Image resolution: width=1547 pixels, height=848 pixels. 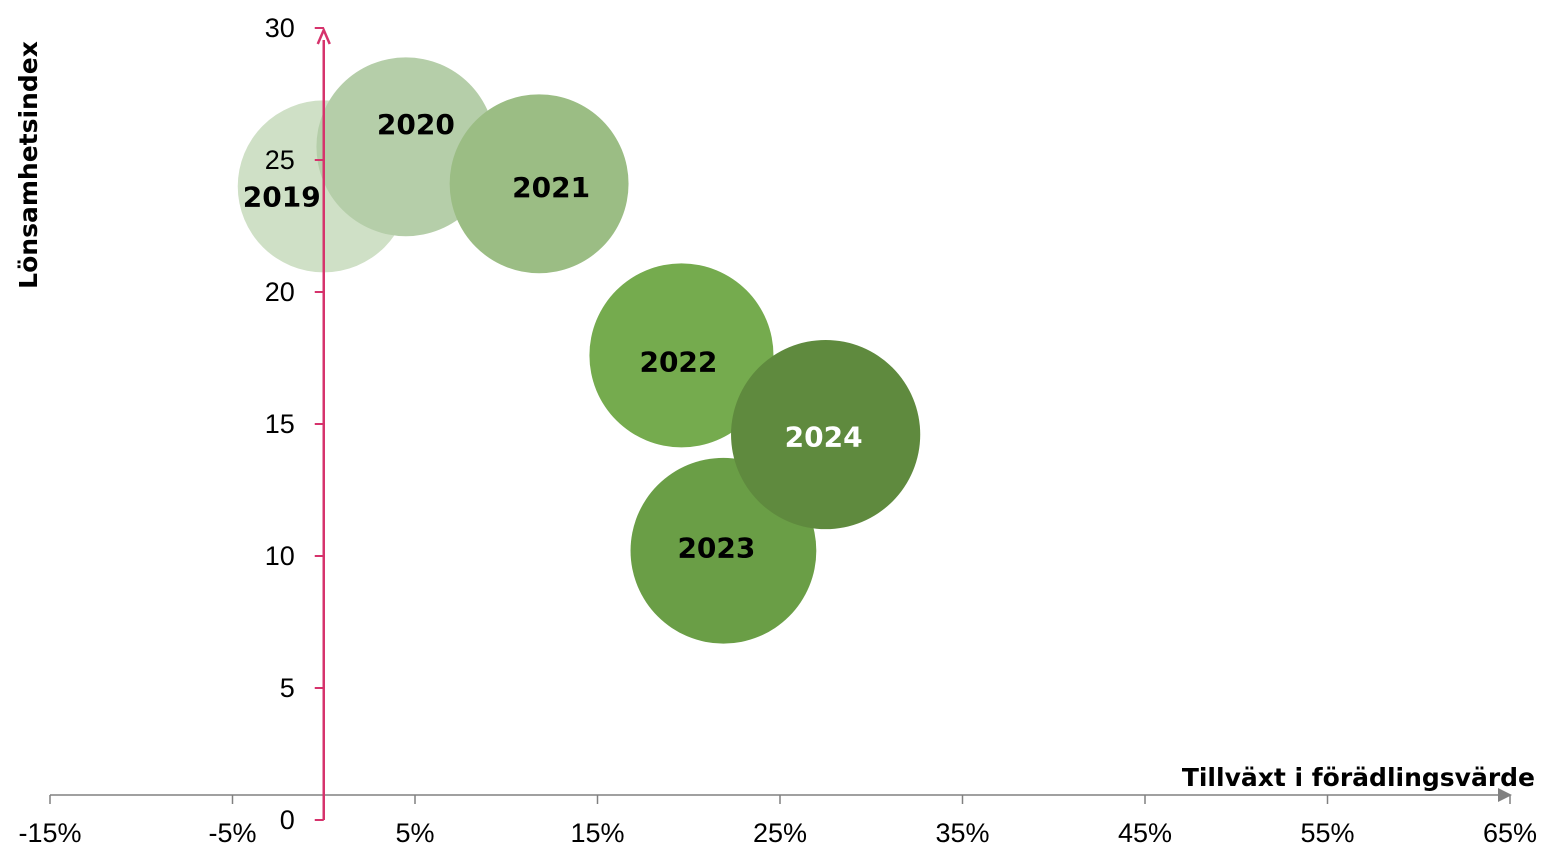 I want to click on y-tick-label: 30, so click(x=280, y=28).